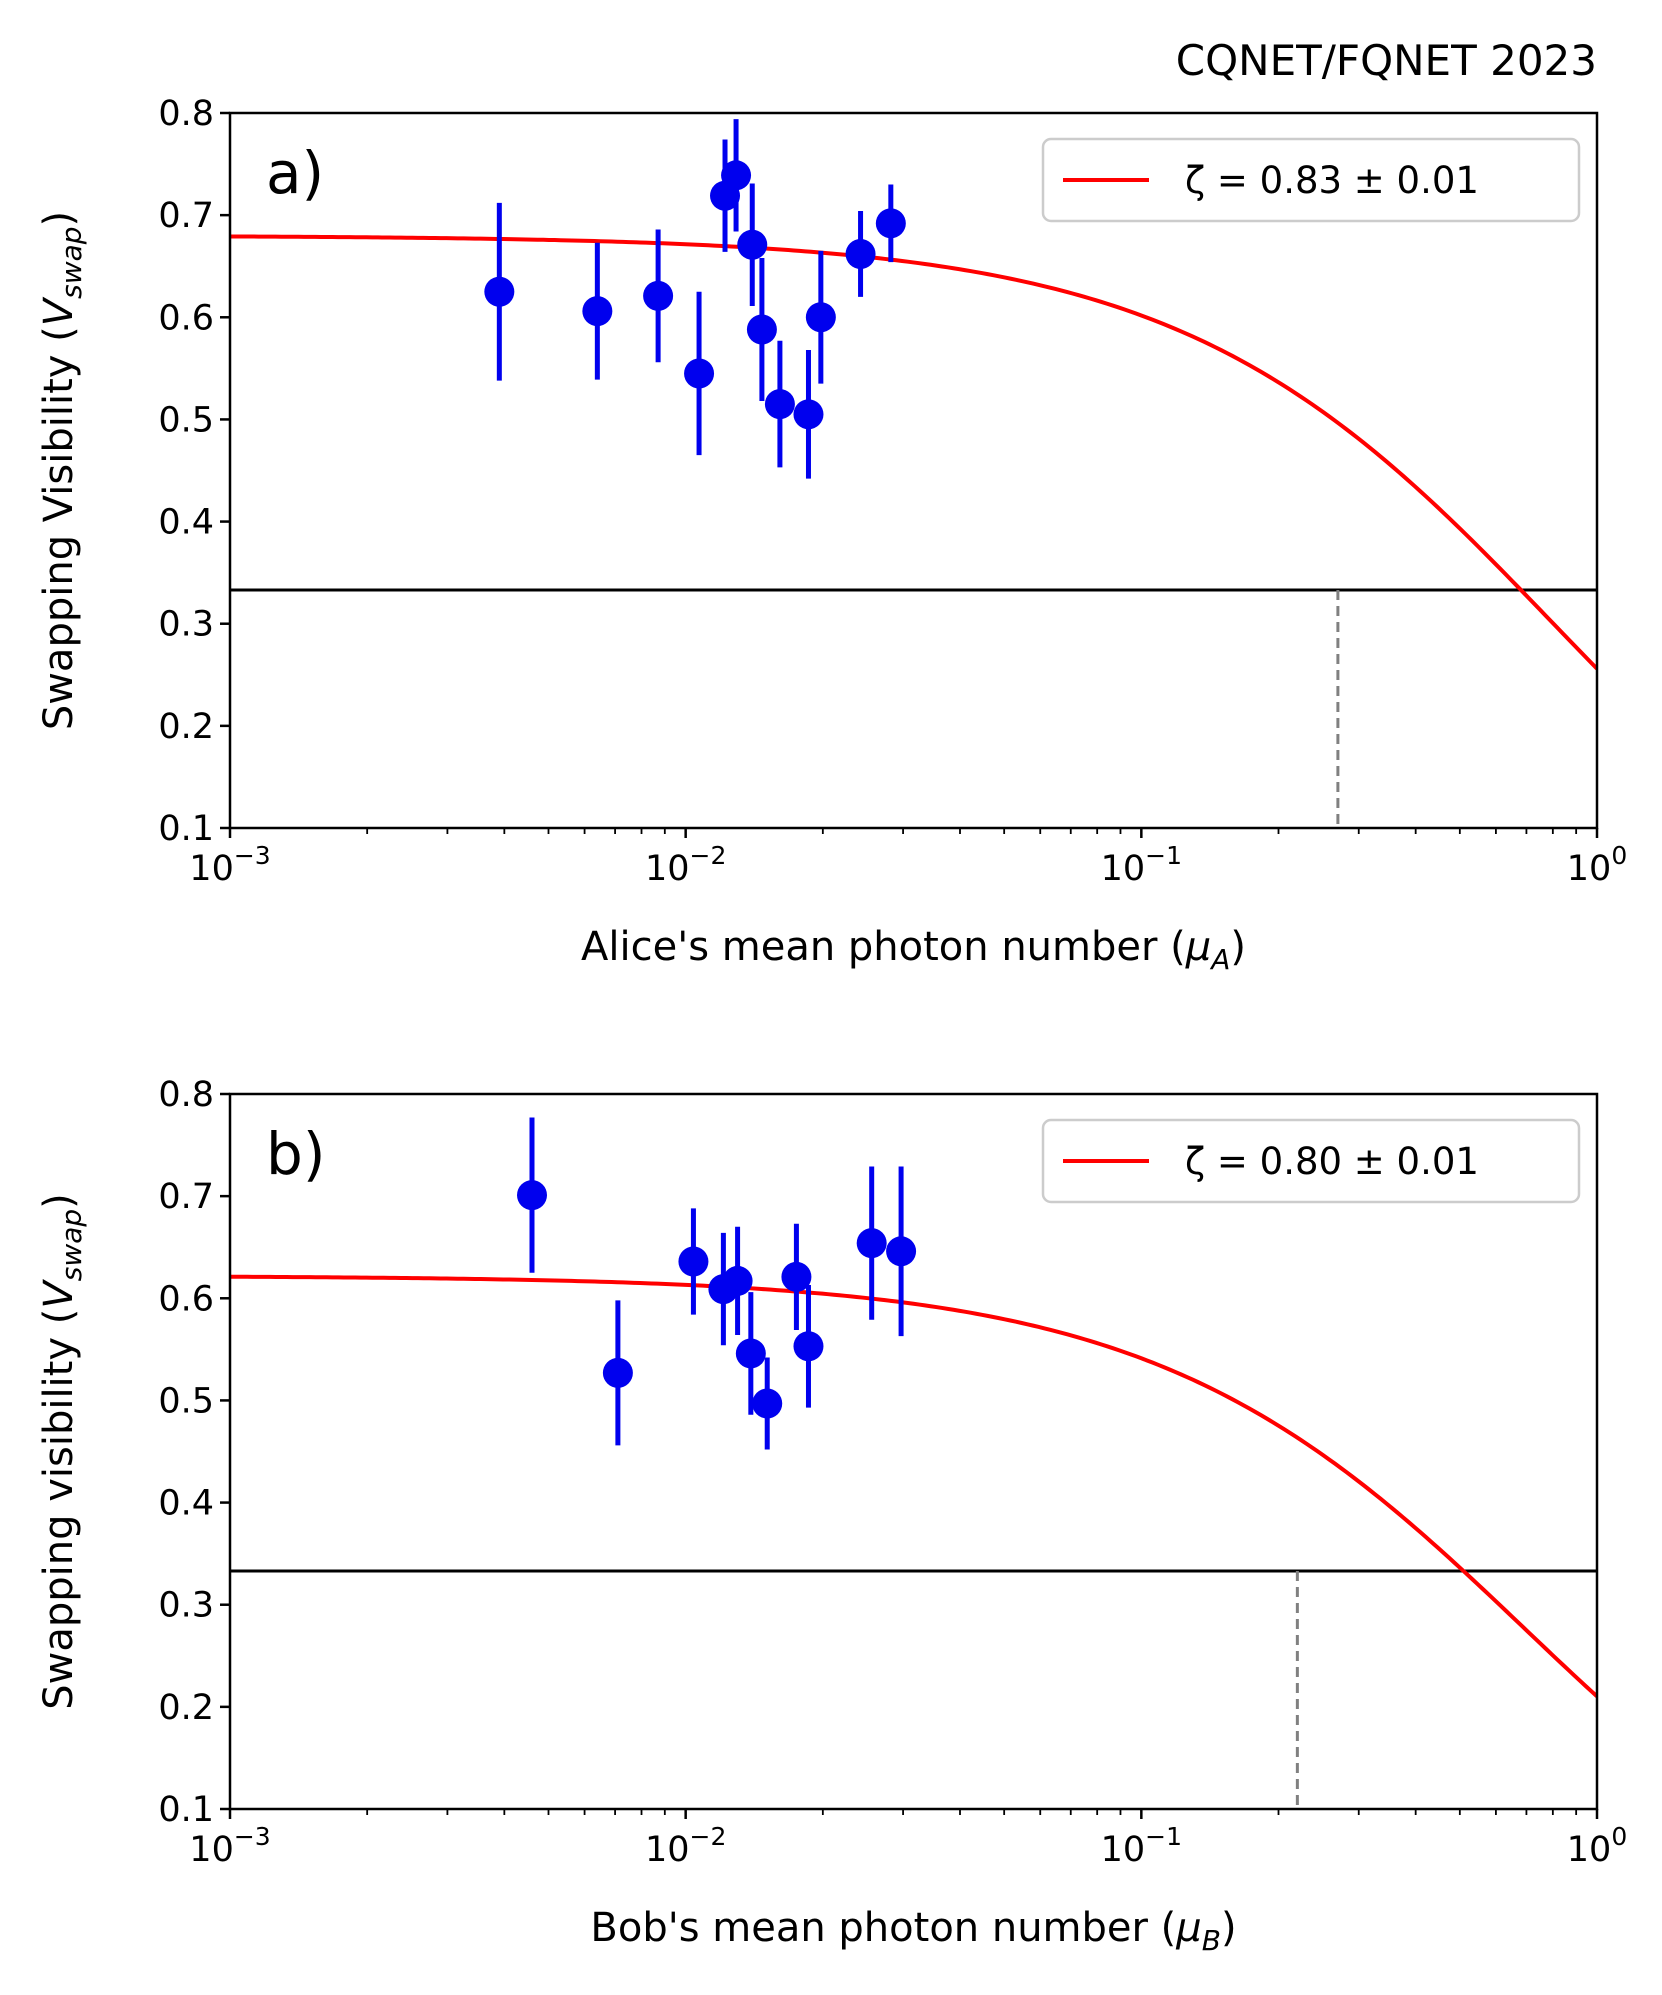  What do you see at coordinates (1332, 180) in the screenshot?
I see `legend-label: ζ = 0.83 ± 0.01` at bounding box center [1332, 180].